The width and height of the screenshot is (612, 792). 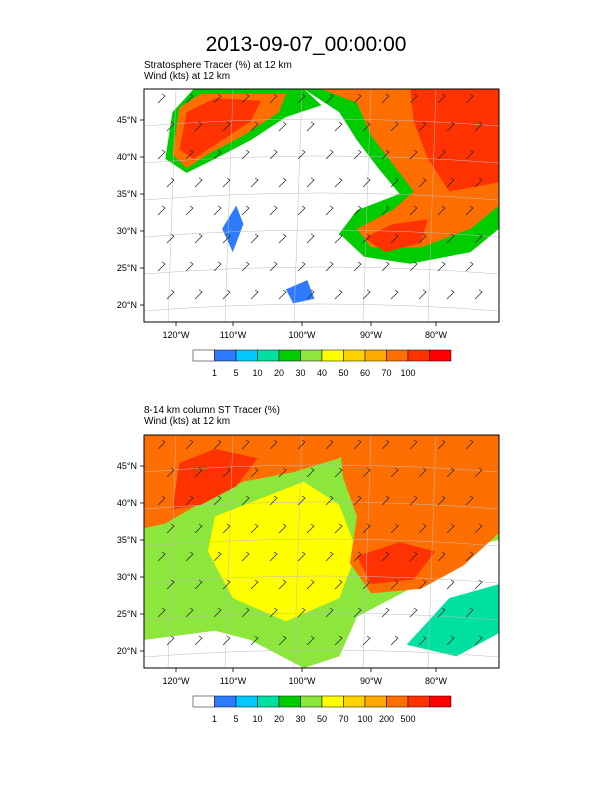 I want to click on colorbar-label: 30, so click(x=300, y=719).